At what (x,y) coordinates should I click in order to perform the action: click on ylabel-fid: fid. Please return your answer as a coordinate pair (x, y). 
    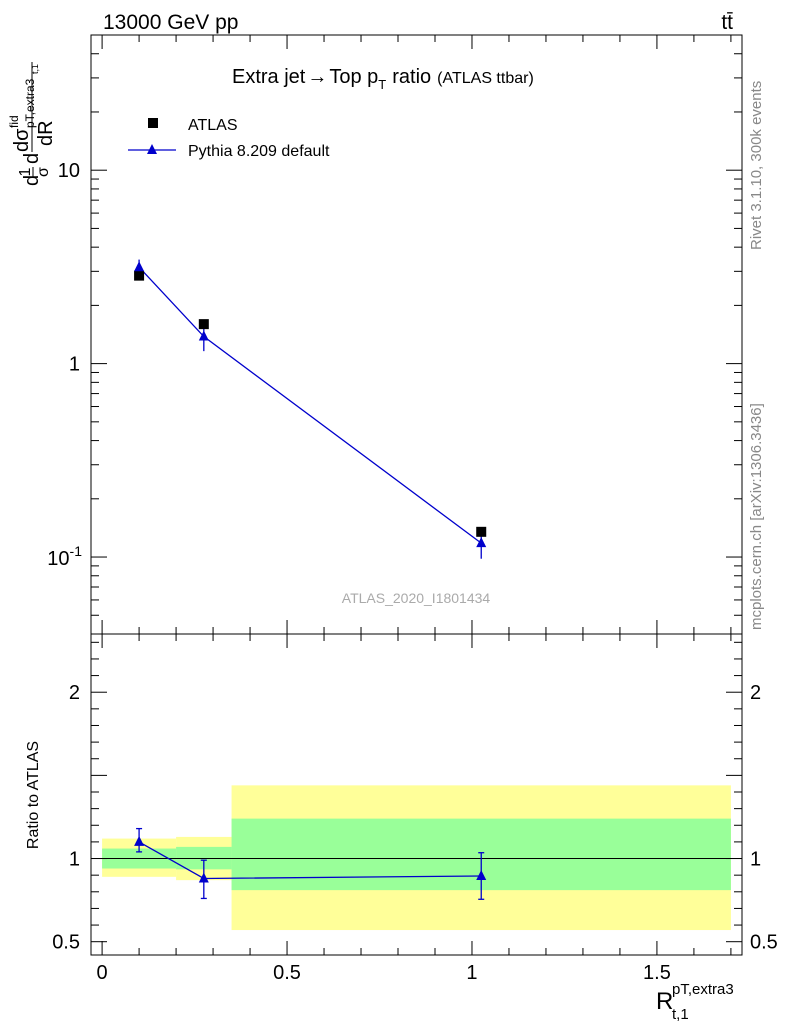
    Looking at the image, I should click on (14, 121).